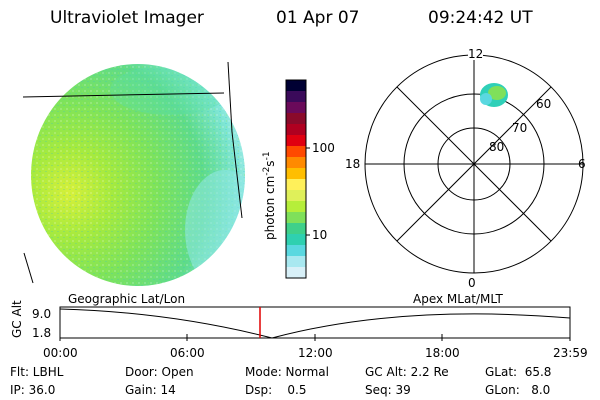 Image resolution: width=600 pixels, height=400 pixels. I want to click on mlt-label-0: 0, so click(472, 283).